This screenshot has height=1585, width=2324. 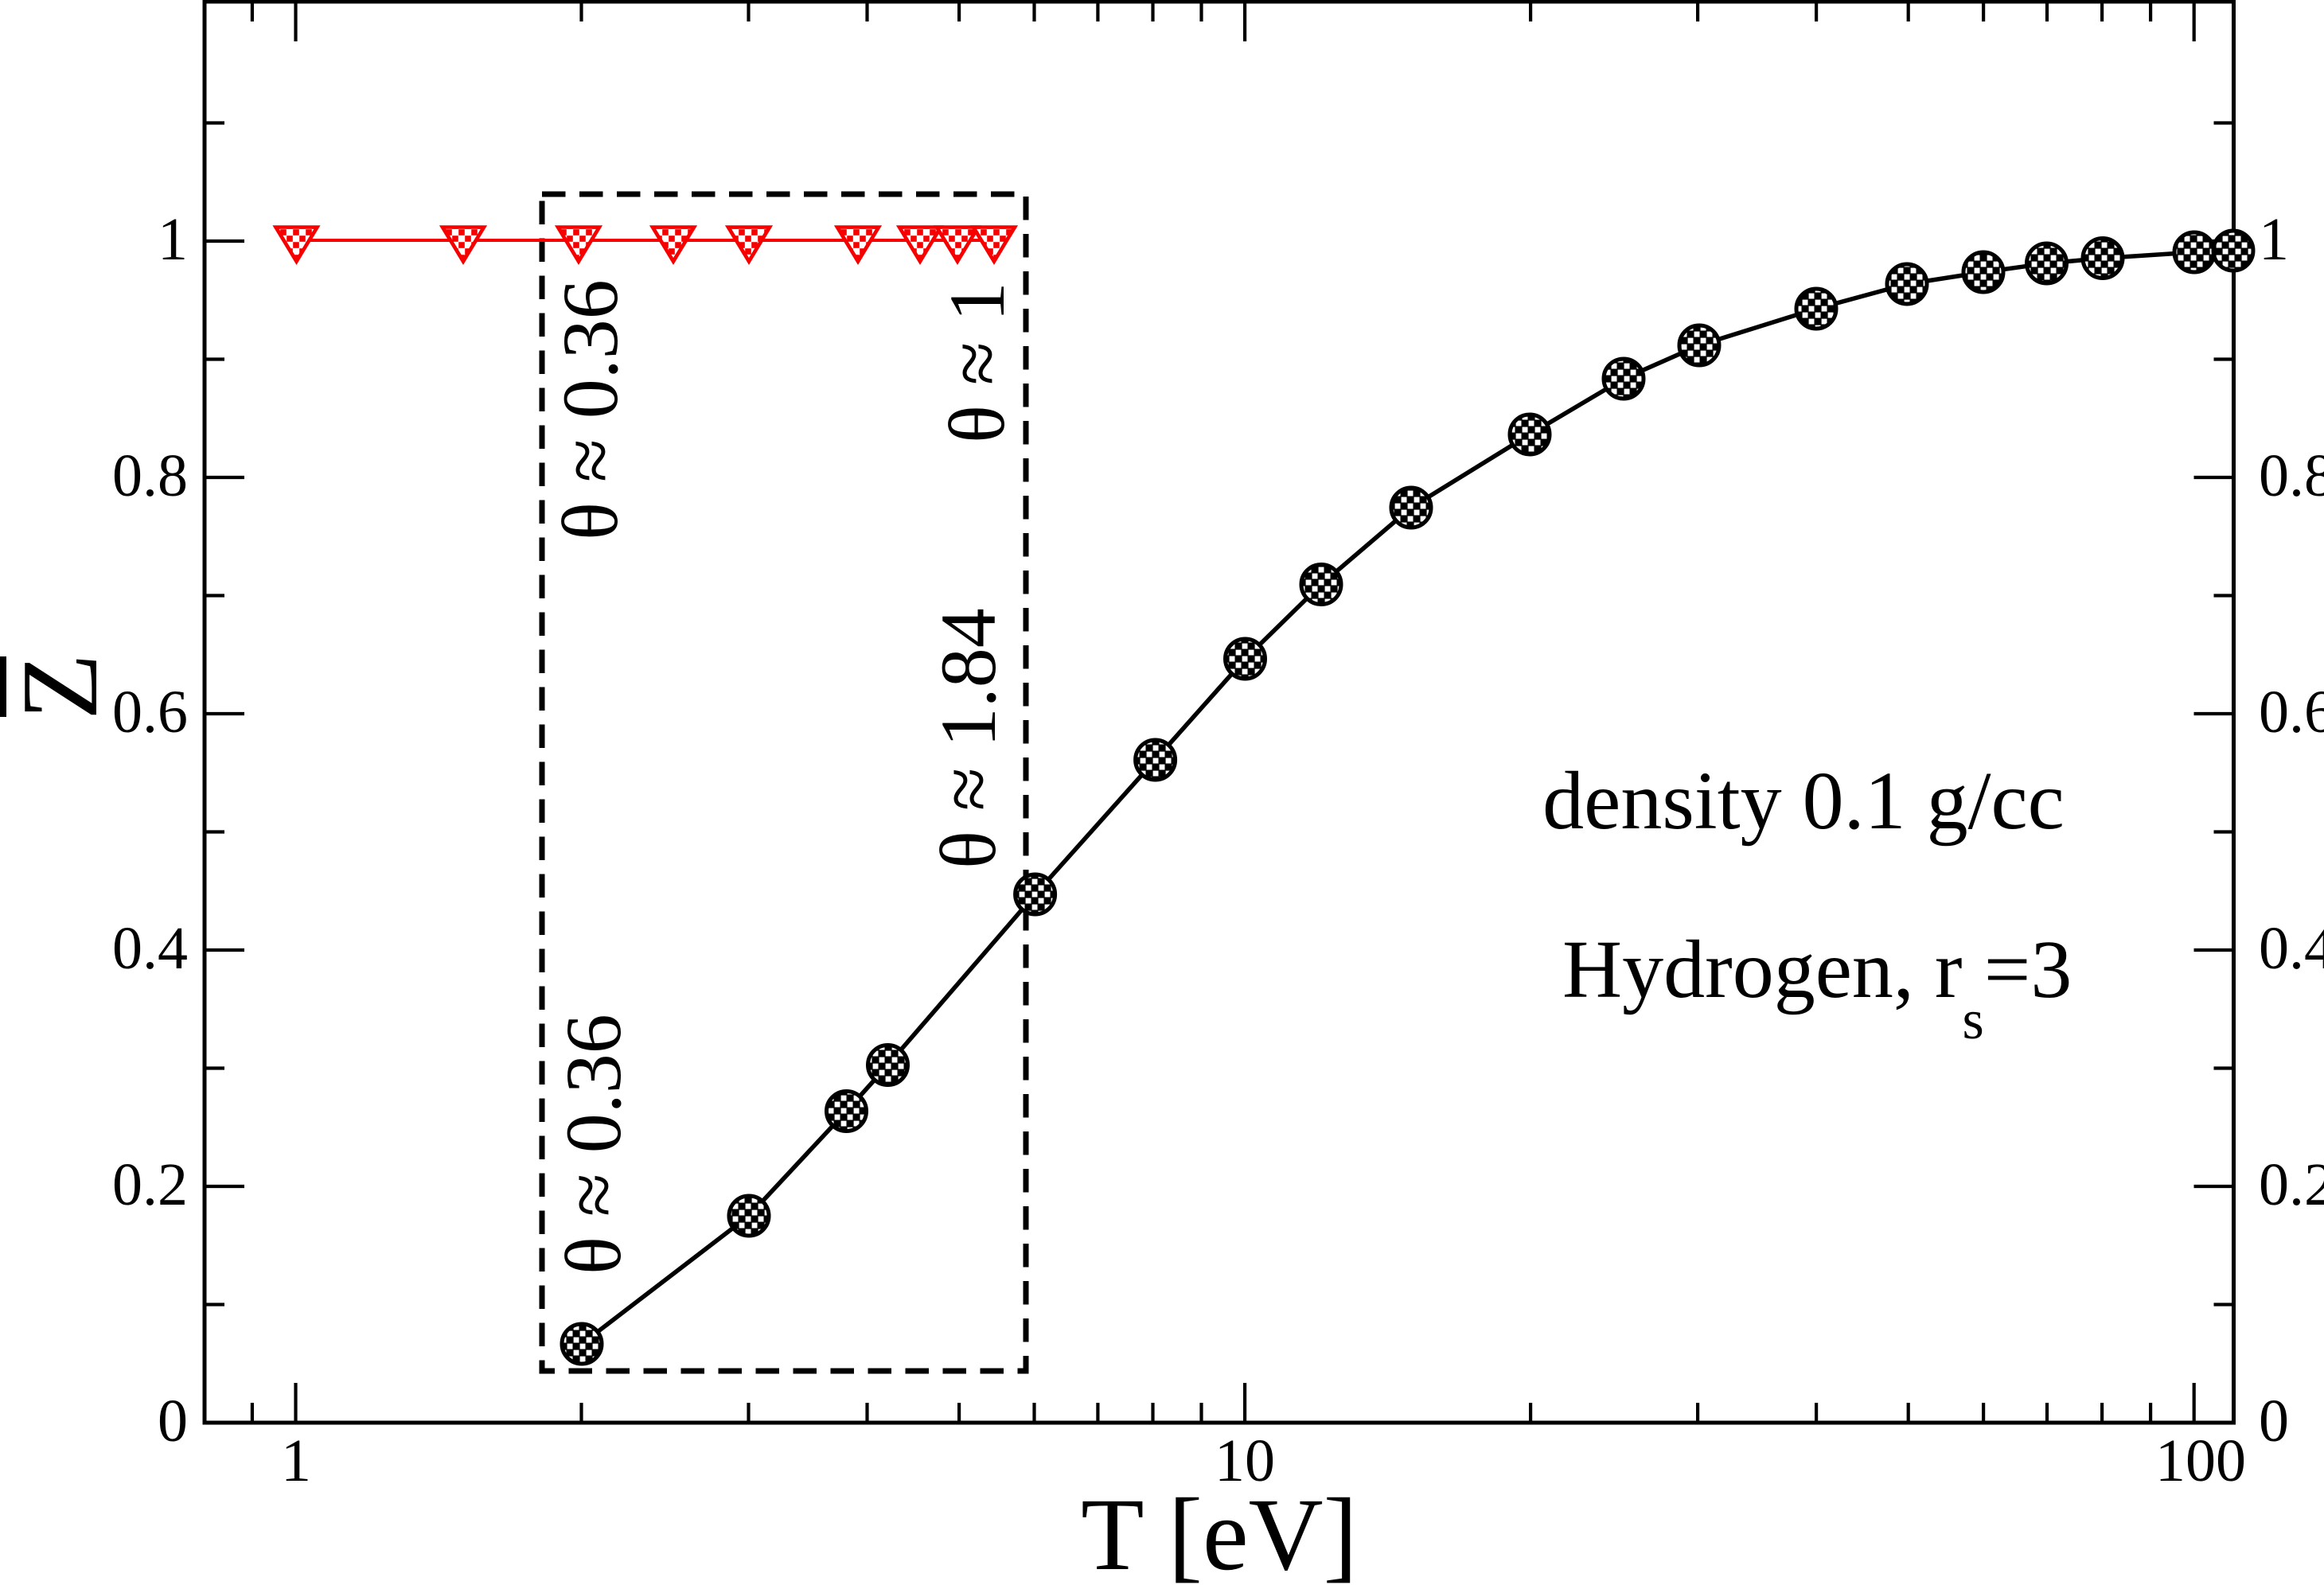 I want to click on svg-text: density 0.1 g/cc, so click(x=1803, y=801).